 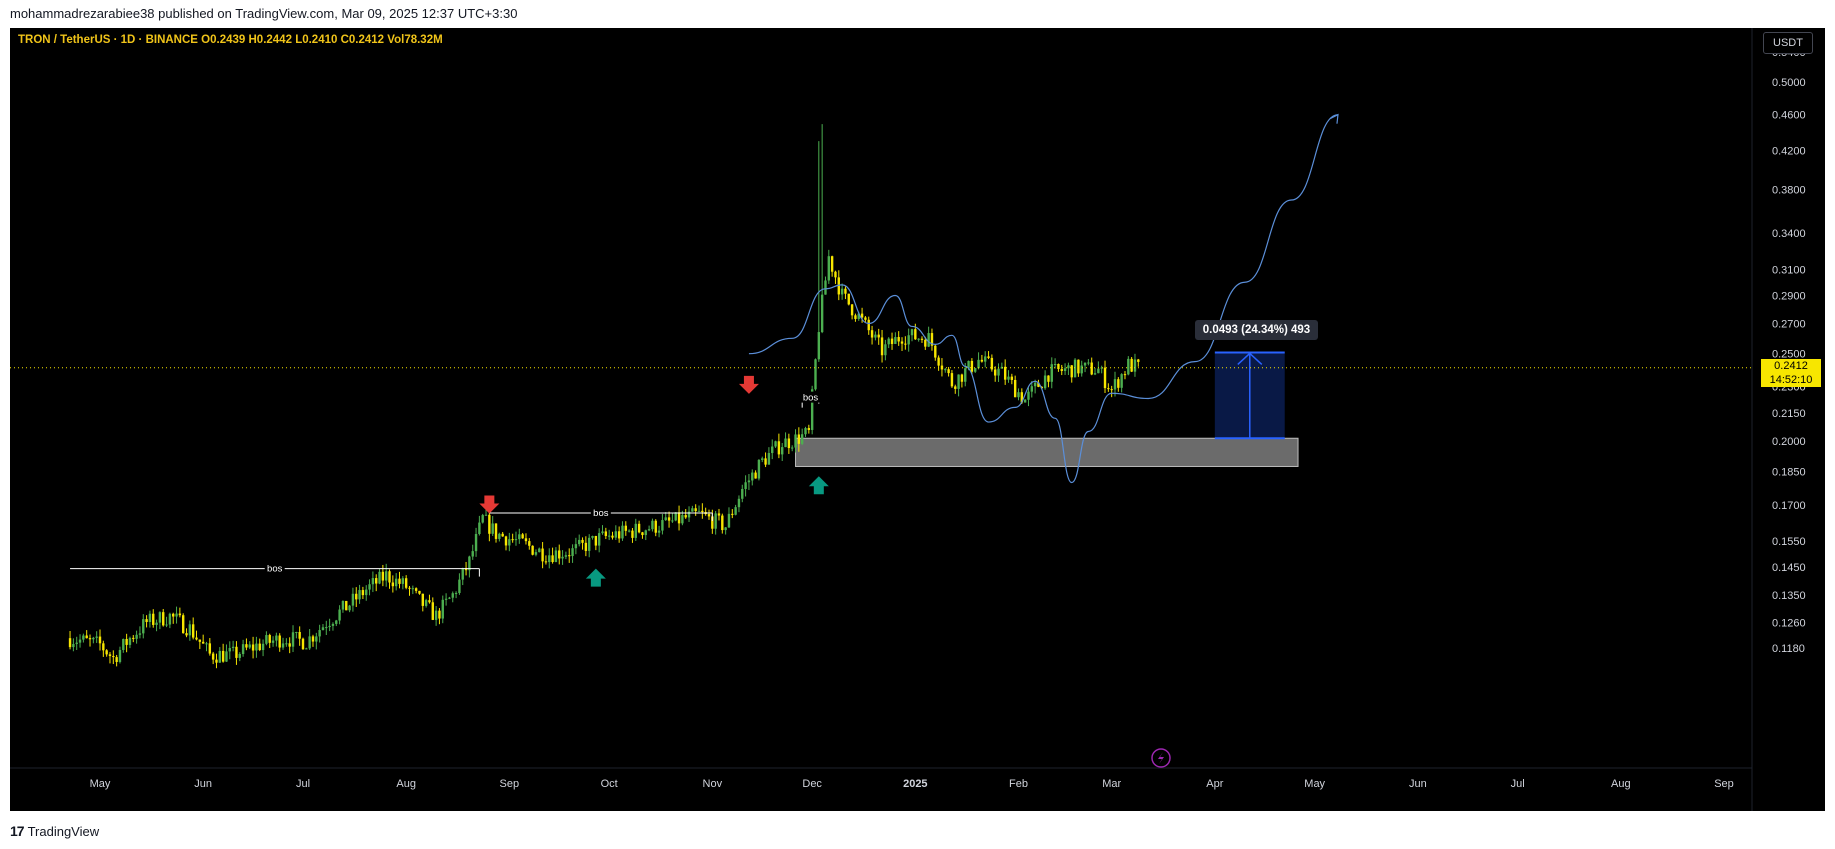 I want to click on ohlc-close: C0.2412, so click(x=362, y=40).